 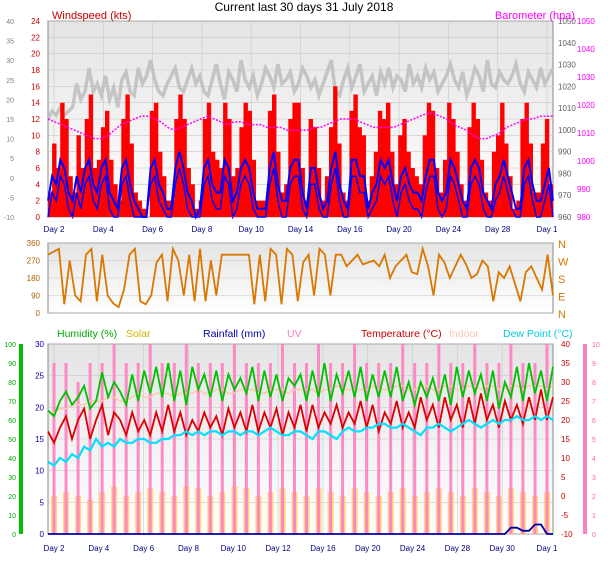 I want to click on humidity-tick-label: 30, so click(x=12, y=478).